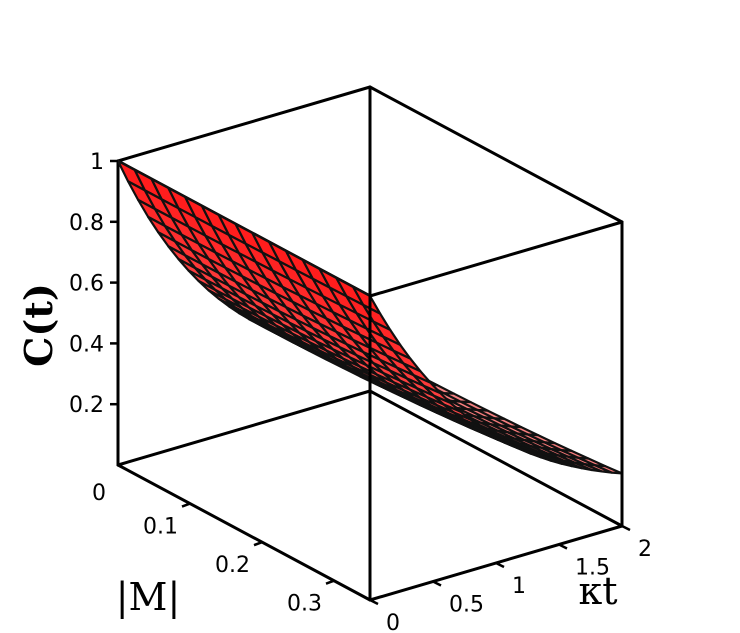 This screenshot has height=633, width=740. Describe the element at coordinates (97, 162) in the screenshot. I see `z-tick-label: 1` at that location.